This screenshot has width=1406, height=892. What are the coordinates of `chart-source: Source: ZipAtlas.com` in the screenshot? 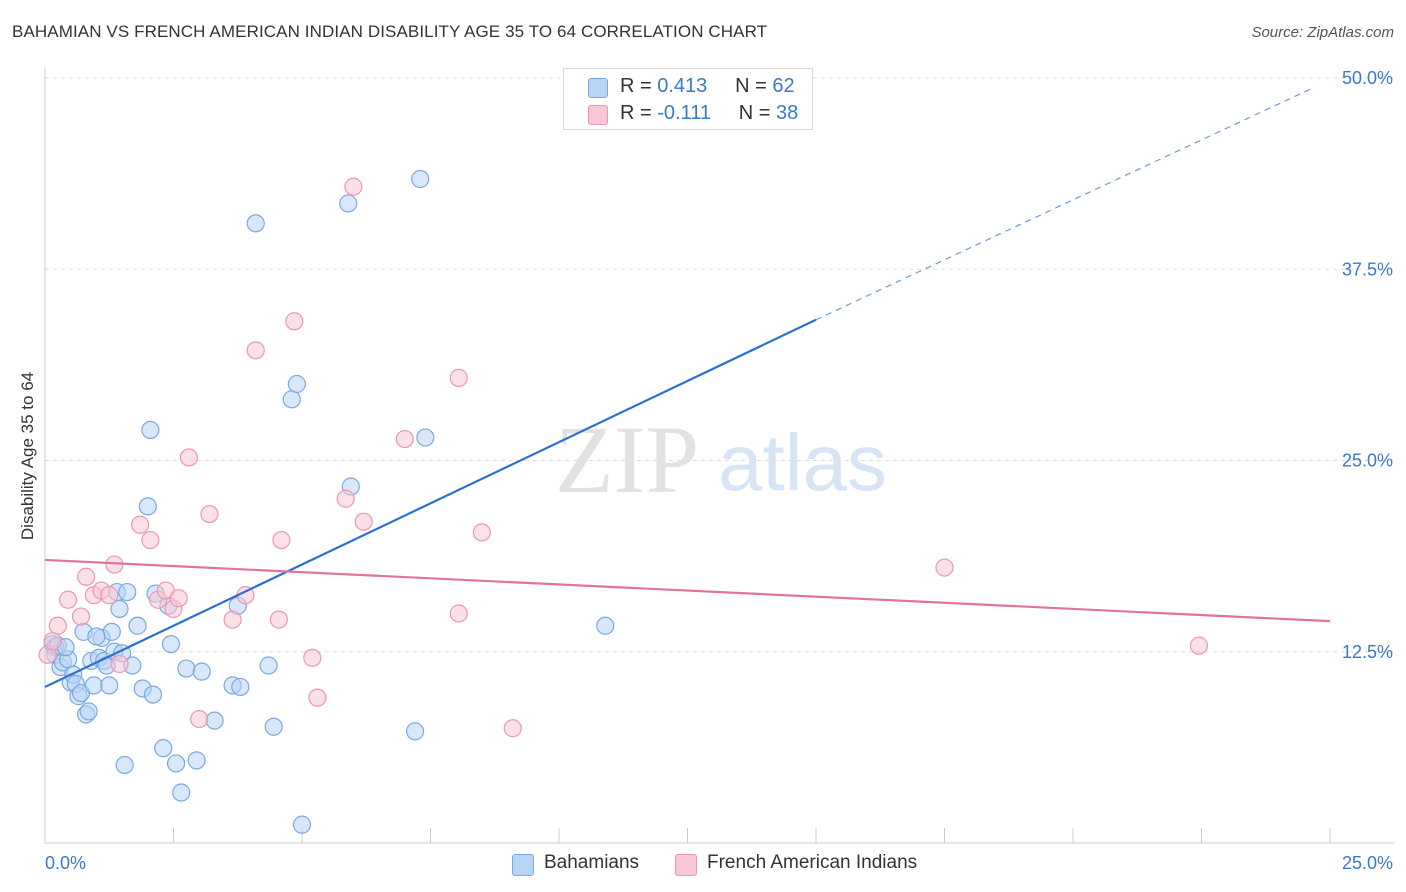 It's located at (1322, 32).